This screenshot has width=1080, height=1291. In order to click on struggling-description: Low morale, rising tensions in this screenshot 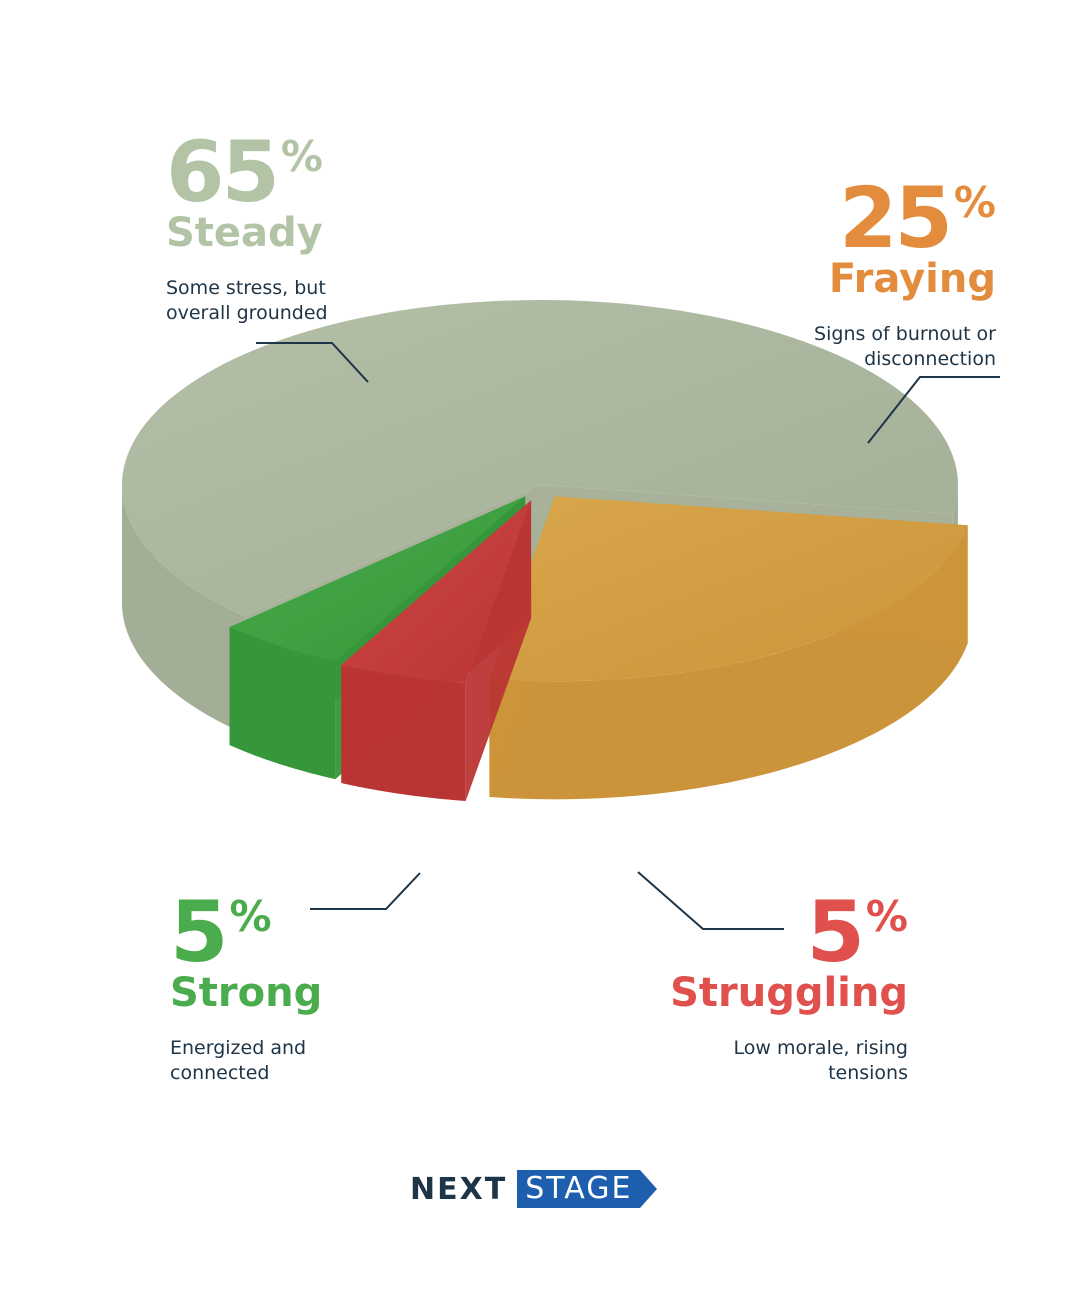, I will do `click(820, 1060)`.